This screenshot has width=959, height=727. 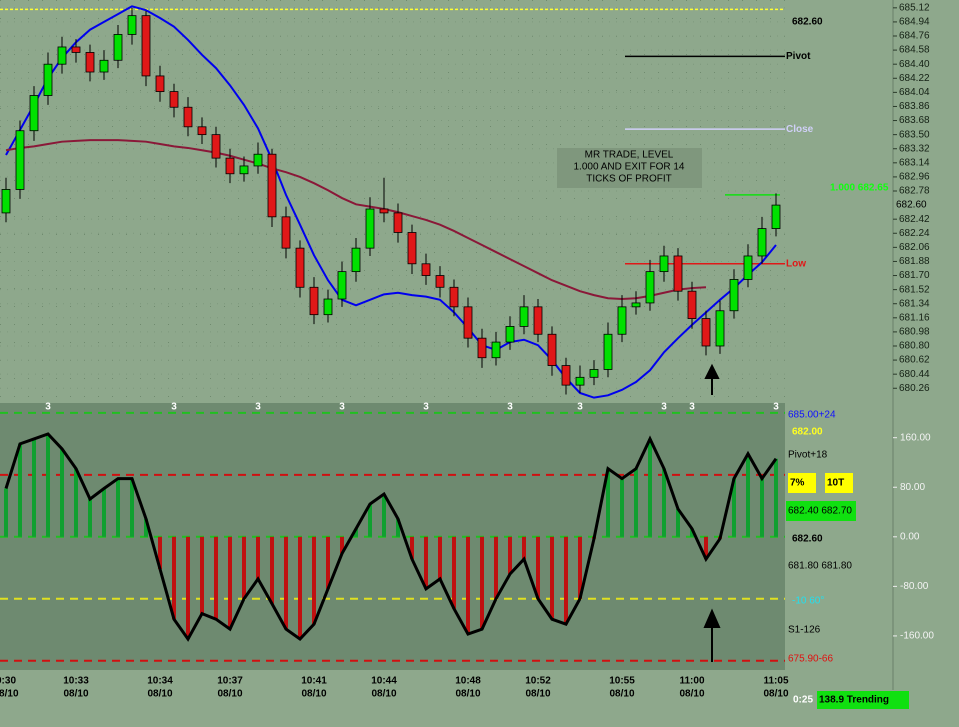 What do you see at coordinates (629, 155) in the screenshot?
I see `note-line: MR TRADE, LEVEL` at bounding box center [629, 155].